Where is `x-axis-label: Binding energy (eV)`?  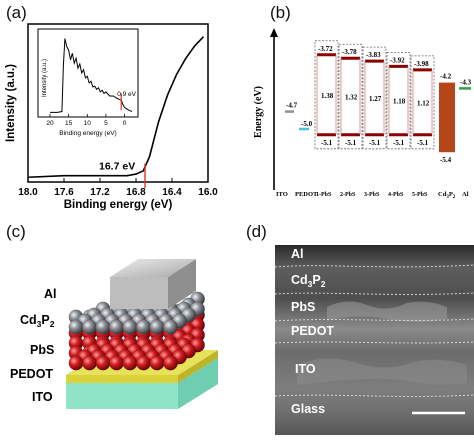 x-axis-label: Binding energy (eV) is located at coordinates (118, 205).